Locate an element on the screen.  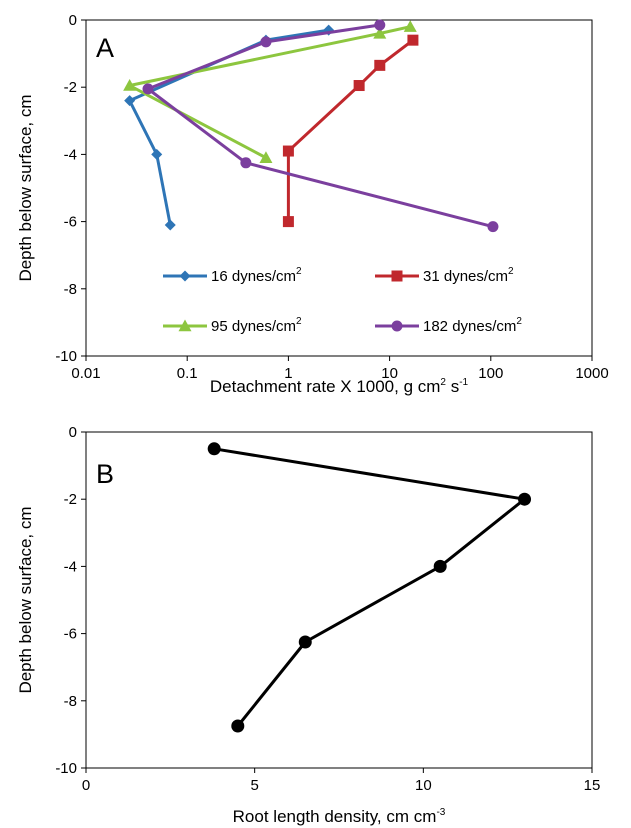
x-tick-label: 1000 is located at coordinates (591, 373).